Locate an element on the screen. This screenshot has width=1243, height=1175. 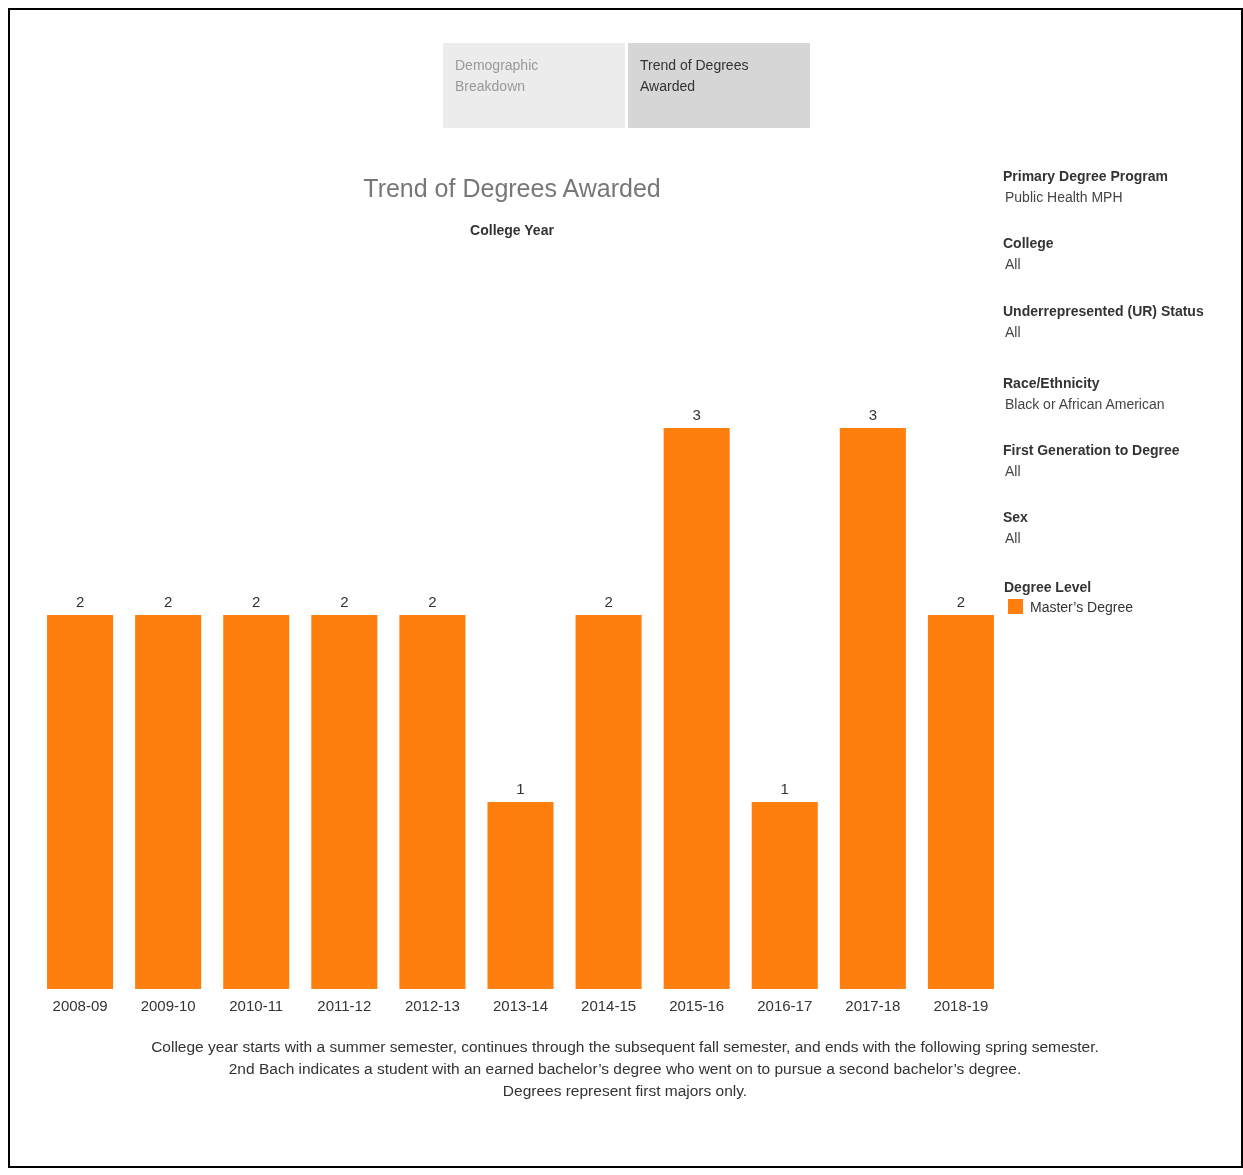
text: Trend of Degrees Awarded is located at coordinates (694, 75).